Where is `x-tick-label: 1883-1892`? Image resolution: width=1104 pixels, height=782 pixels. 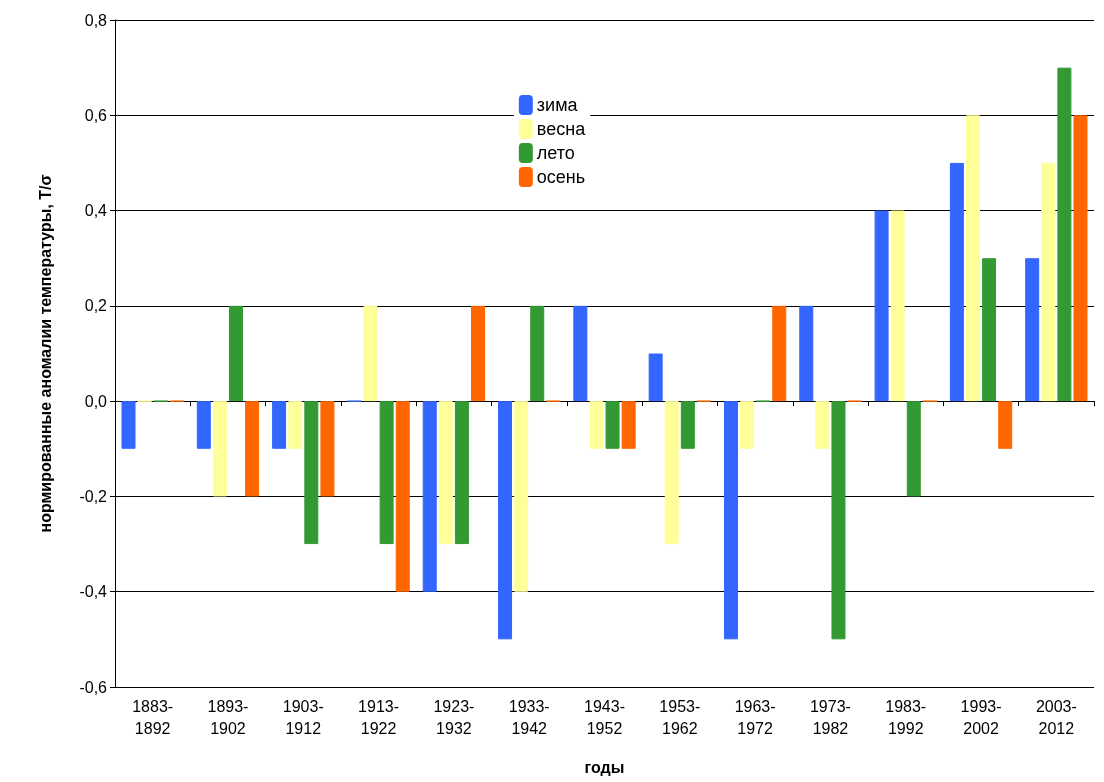
x-tick-label: 1883-1892 is located at coordinates (153, 717).